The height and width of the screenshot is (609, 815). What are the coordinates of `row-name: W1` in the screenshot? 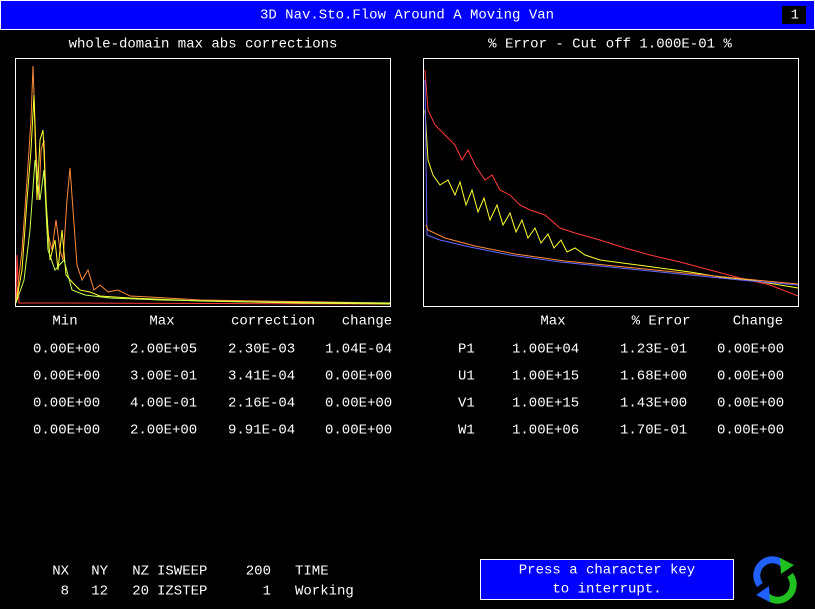 It's located at (466, 431).